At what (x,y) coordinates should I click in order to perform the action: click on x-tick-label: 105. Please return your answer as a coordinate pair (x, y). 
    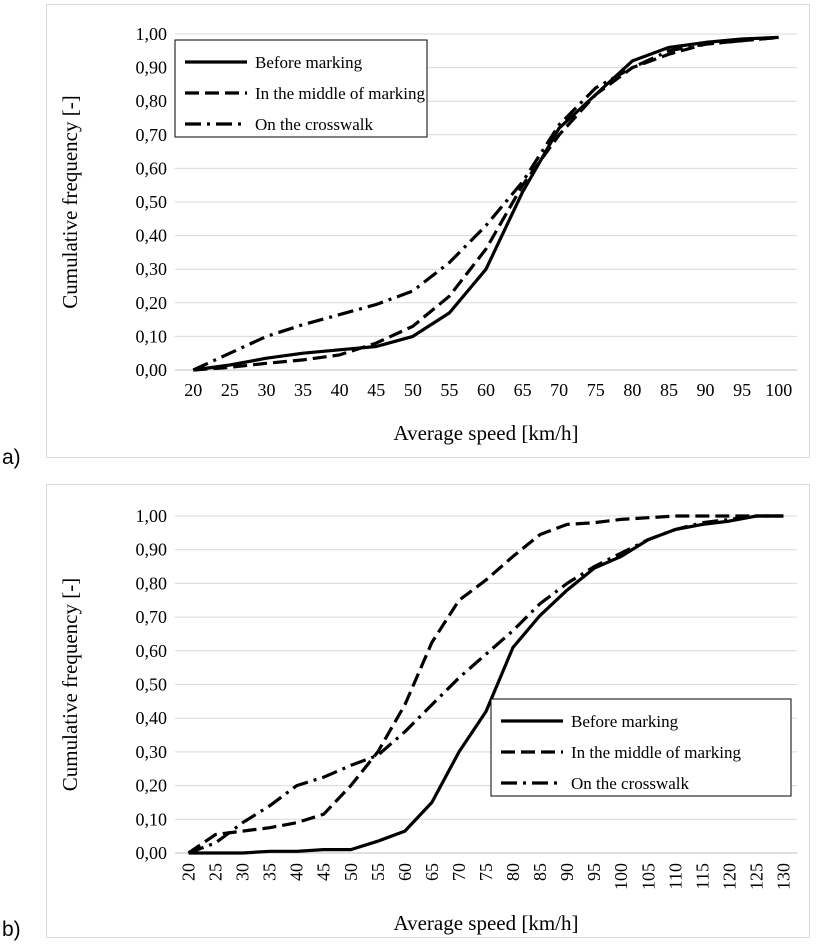
    Looking at the image, I should click on (648, 876).